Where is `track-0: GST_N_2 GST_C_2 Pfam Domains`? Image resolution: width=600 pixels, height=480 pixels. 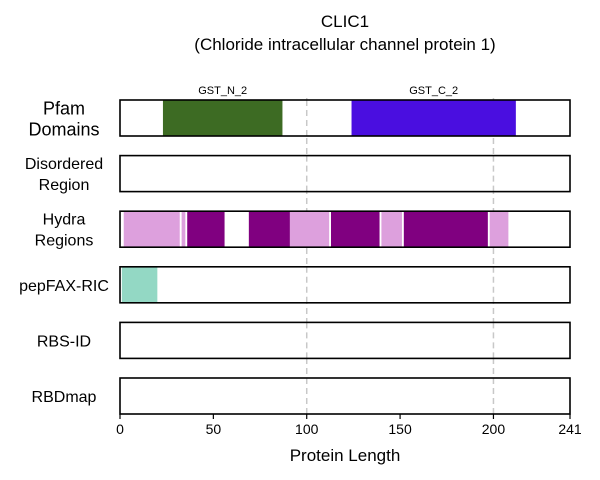 track-0: GST_N_2 GST_C_2 Pfam Domains is located at coordinates (299, 112).